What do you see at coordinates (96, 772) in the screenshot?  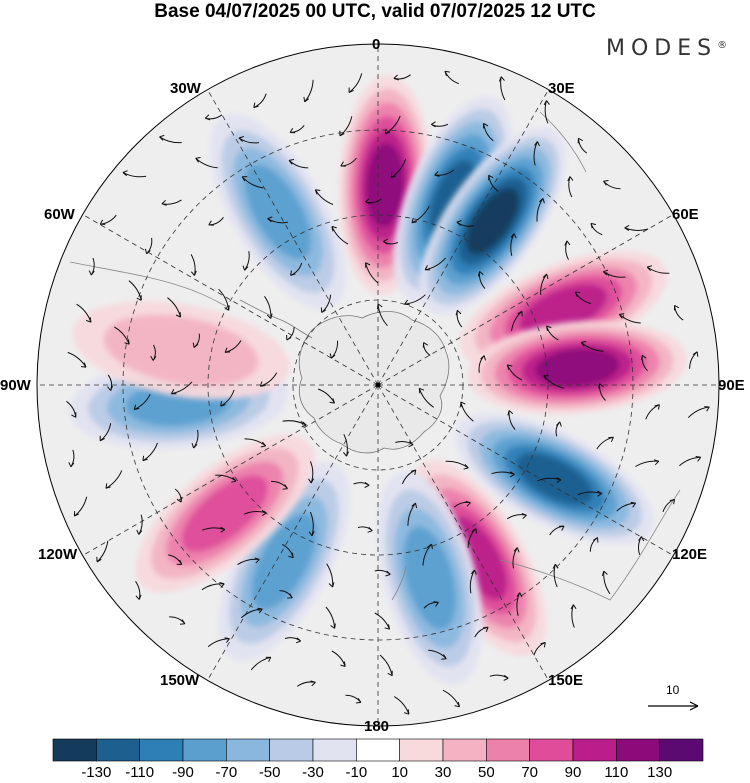 I see `colorbar-tick-label: -130` at bounding box center [96, 772].